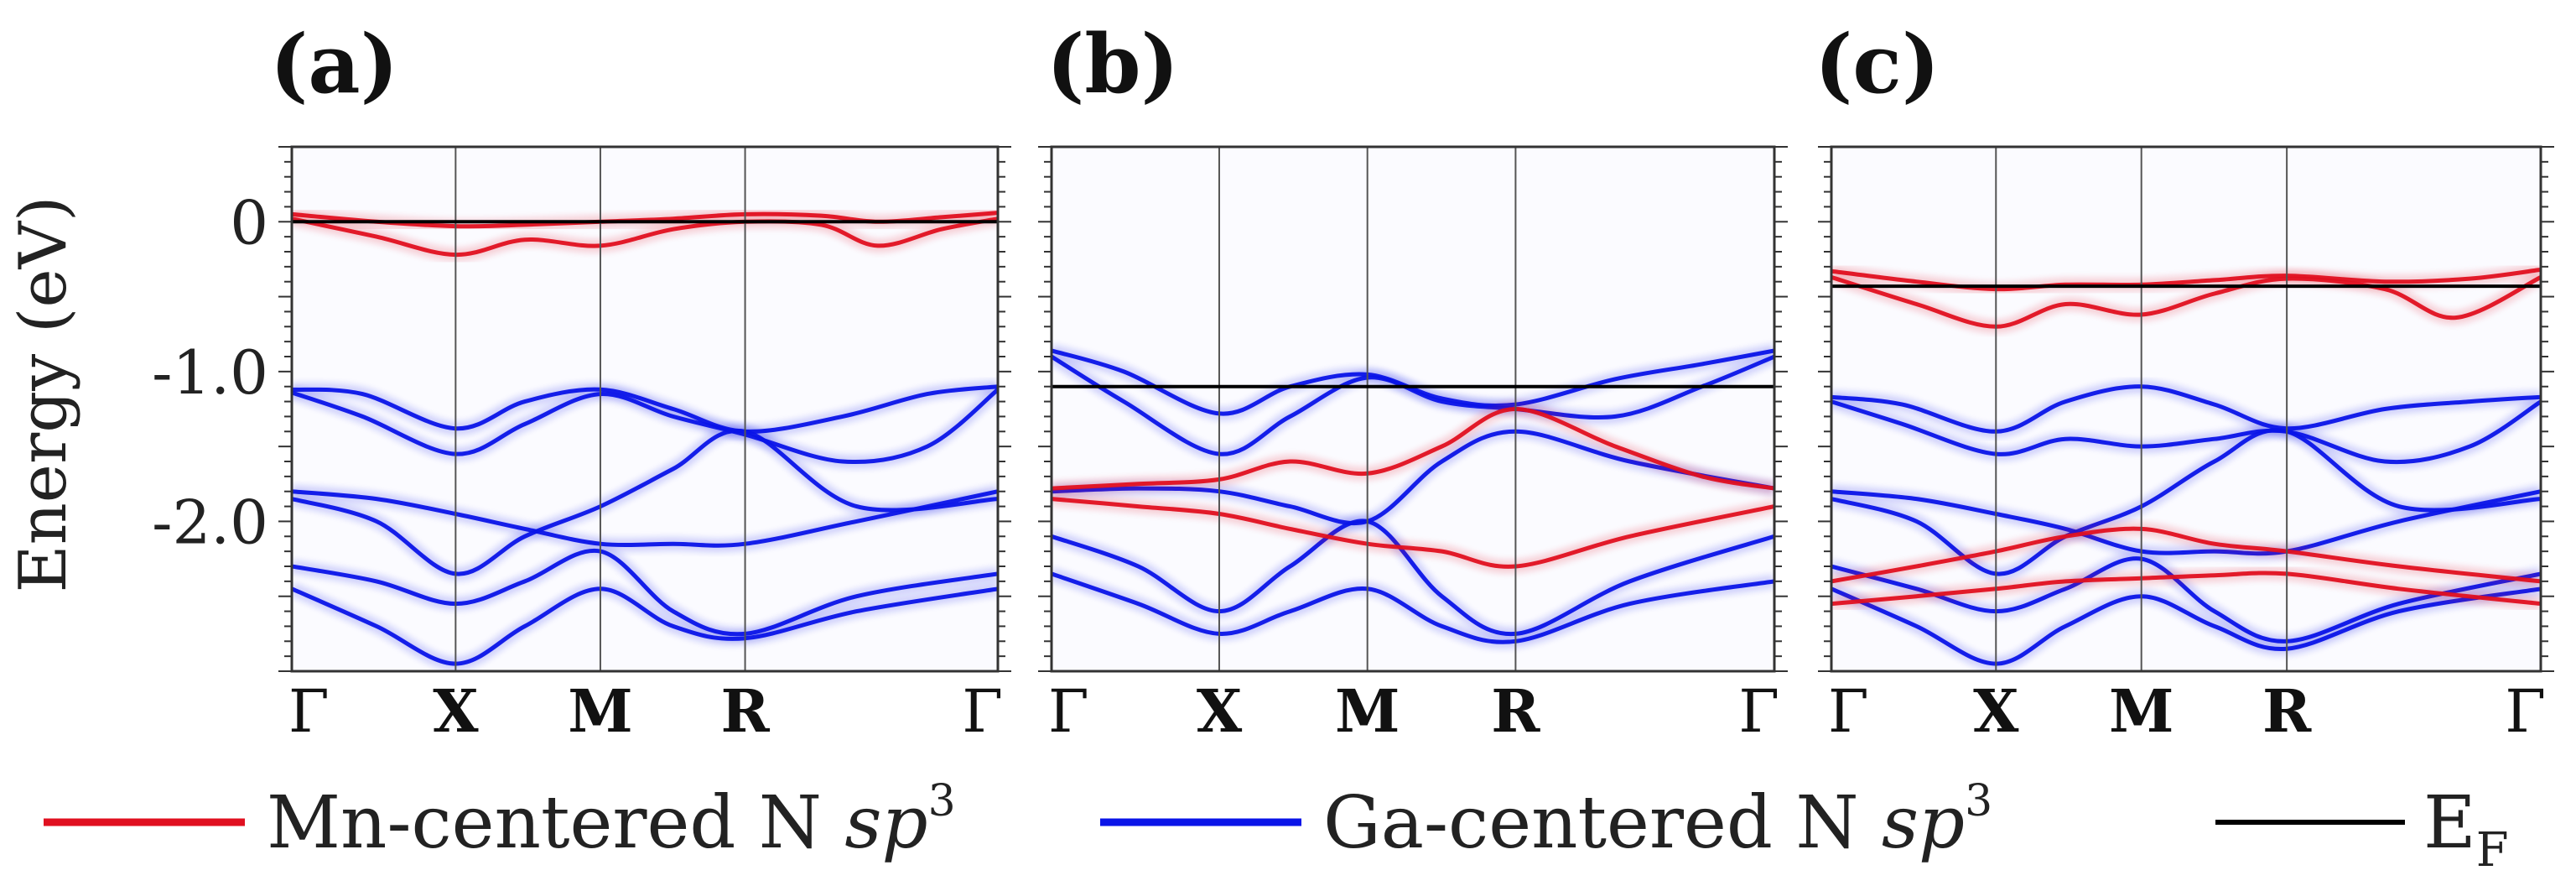  What do you see at coordinates (249, 222) in the screenshot?
I see `y-tick-label: 0` at bounding box center [249, 222].